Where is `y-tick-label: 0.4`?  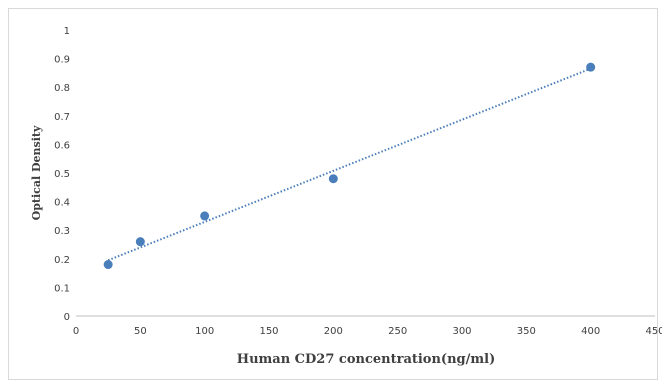
y-tick-label: 0.4 is located at coordinates (62, 203).